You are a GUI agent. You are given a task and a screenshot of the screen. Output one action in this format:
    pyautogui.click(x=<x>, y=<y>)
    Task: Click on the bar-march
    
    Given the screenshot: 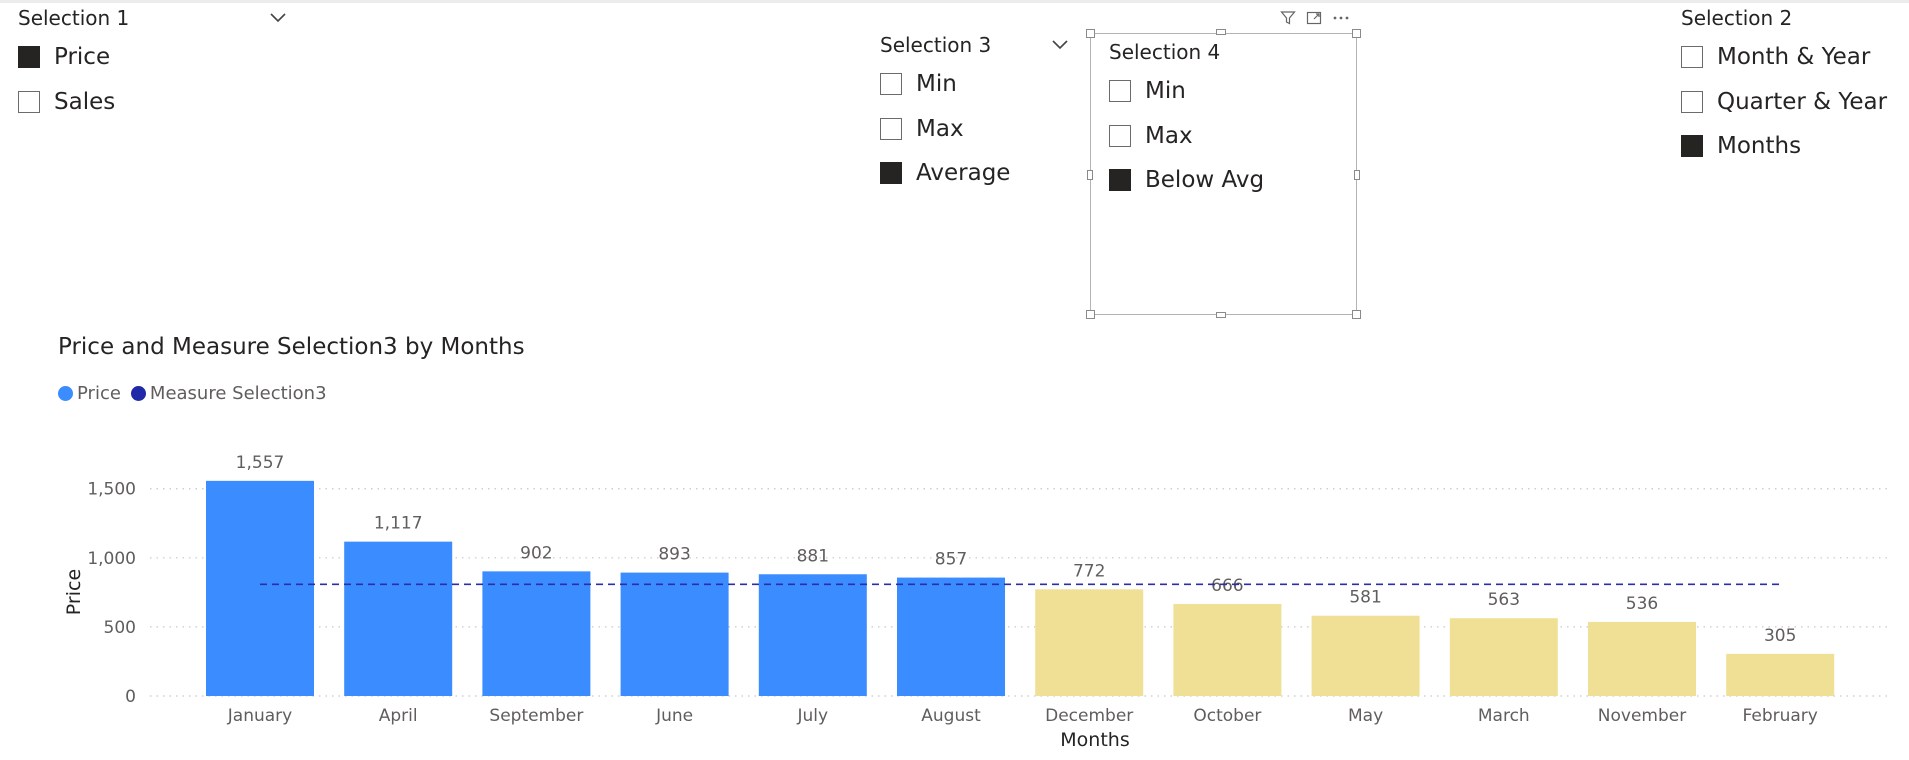 What is the action you would take?
    pyautogui.click(x=1503, y=657)
    